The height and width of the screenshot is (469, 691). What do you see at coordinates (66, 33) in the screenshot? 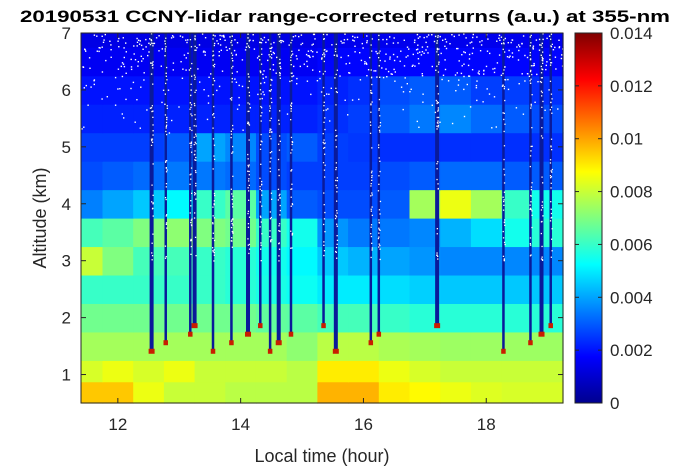
I see `y-tick-label: 7` at bounding box center [66, 33].